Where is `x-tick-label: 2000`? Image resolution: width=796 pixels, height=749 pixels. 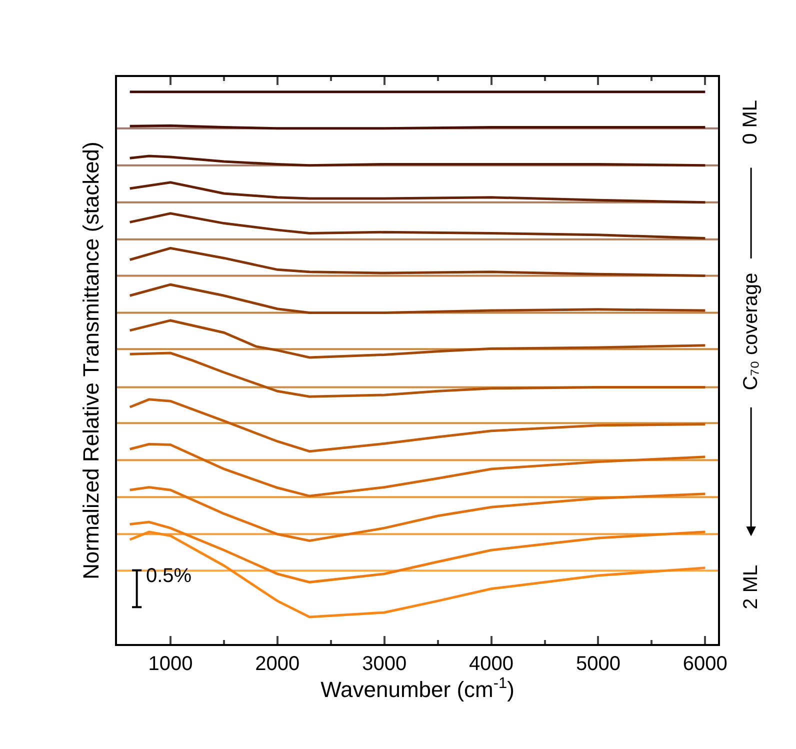 x-tick-label: 2000 is located at coordinates (277, 664).